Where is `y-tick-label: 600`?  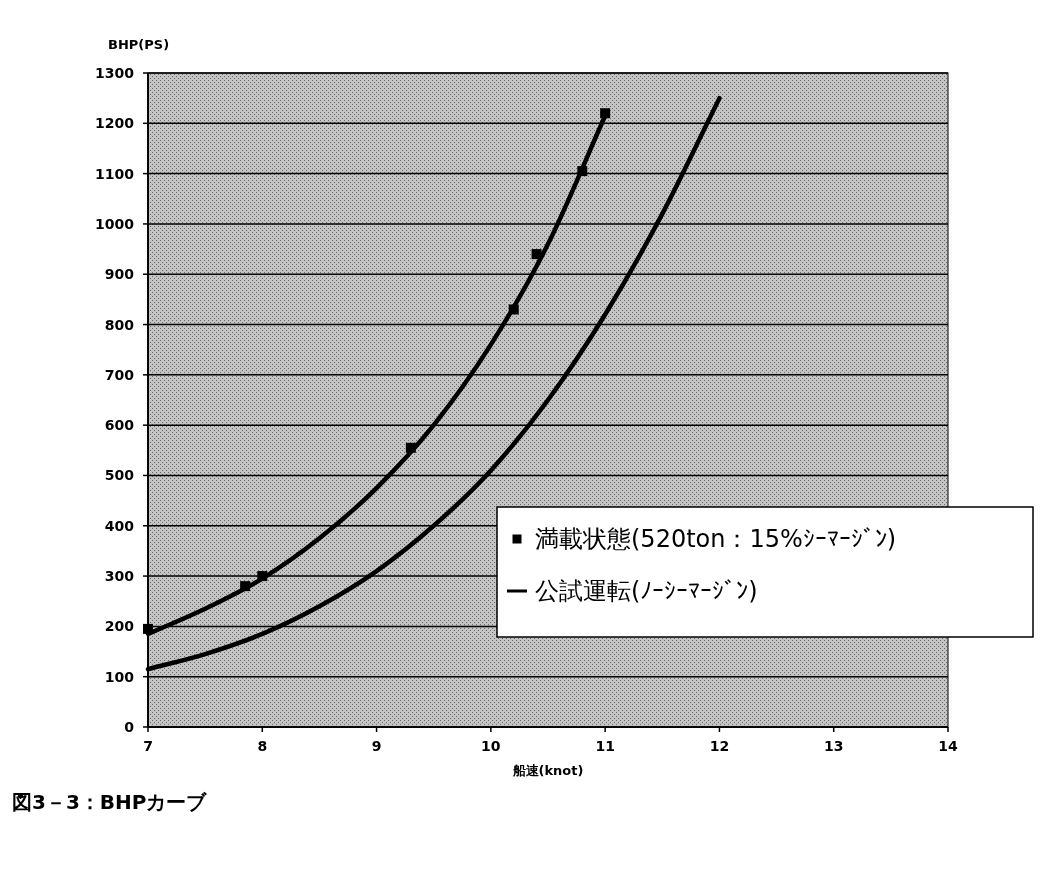 y-tick-label: 600 is located at coordinates (119, 425).